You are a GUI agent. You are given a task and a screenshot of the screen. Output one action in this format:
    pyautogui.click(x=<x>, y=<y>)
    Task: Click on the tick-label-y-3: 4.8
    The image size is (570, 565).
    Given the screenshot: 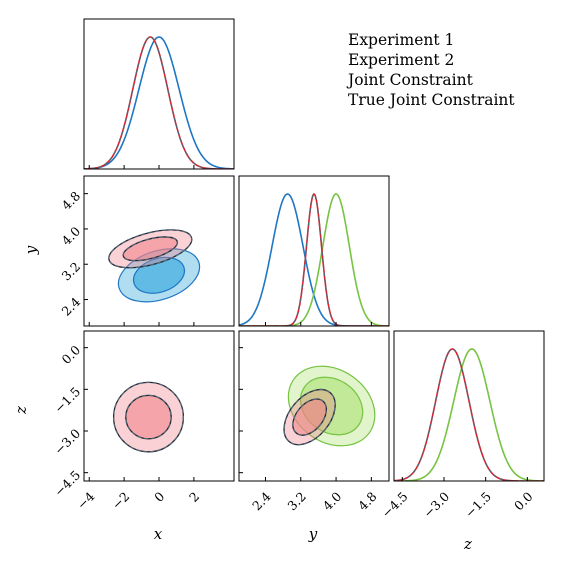 What is the action you would take?
    pyautogui.click(x=367, y=501)
    